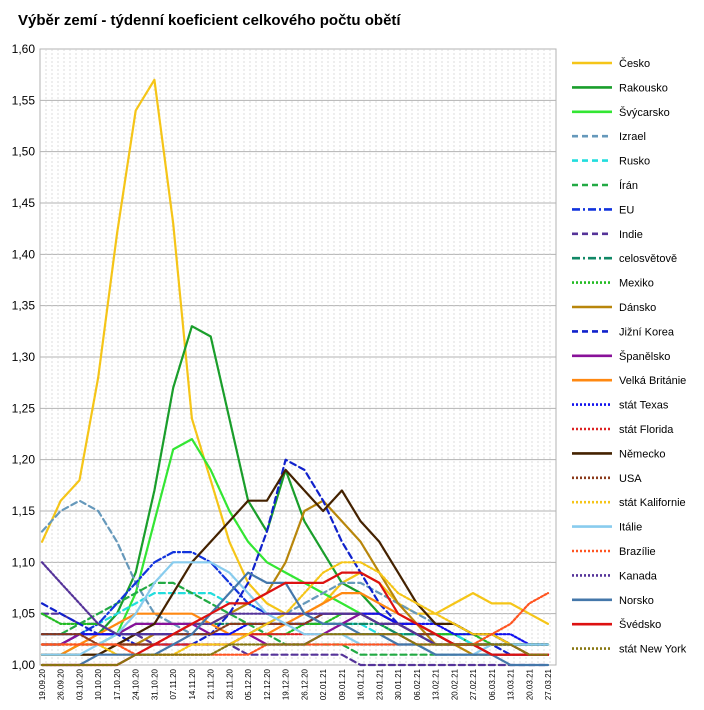 This screenshot has width=704, height=710. Describe the element at coordinates (398, 684) in the screenshot. I see `x-tick-label: 30.01.21` at that location.